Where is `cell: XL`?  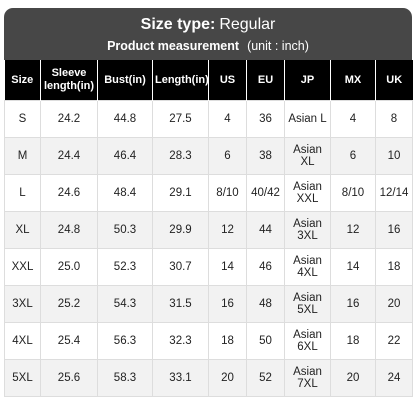
cell: XL is located at coordinates (22, 230).